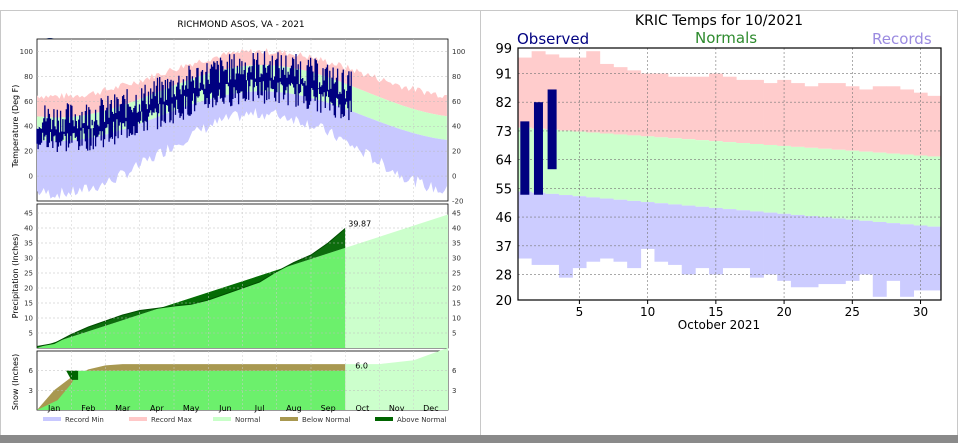  I want to click on precipitation-tick-label-left: 20, so click(28, 289).